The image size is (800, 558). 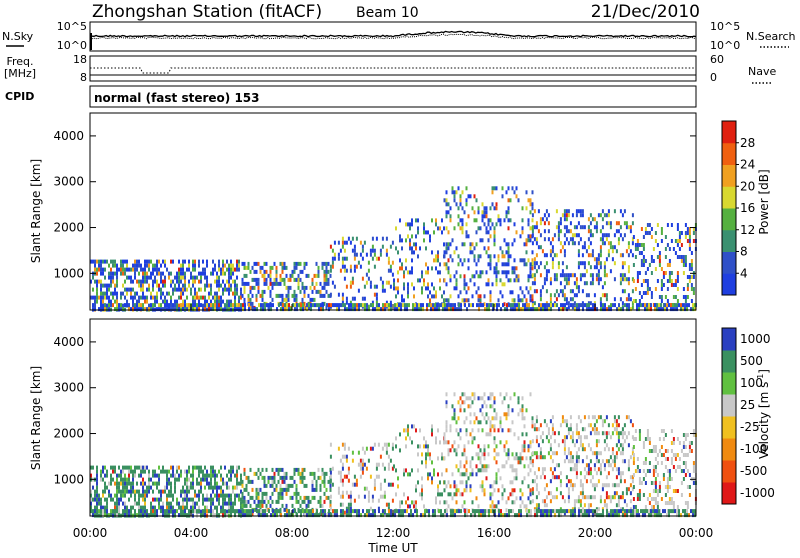 I want to click on y-tick-label: 4000, so click(x=68, y=136).